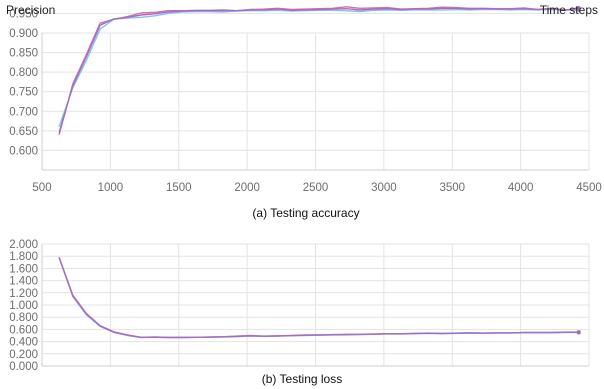  What do you see at coordinates (23, 282) in the screenshot?
I see `loss-y-tick-label: 1.400` at bounding box center [23, 282].